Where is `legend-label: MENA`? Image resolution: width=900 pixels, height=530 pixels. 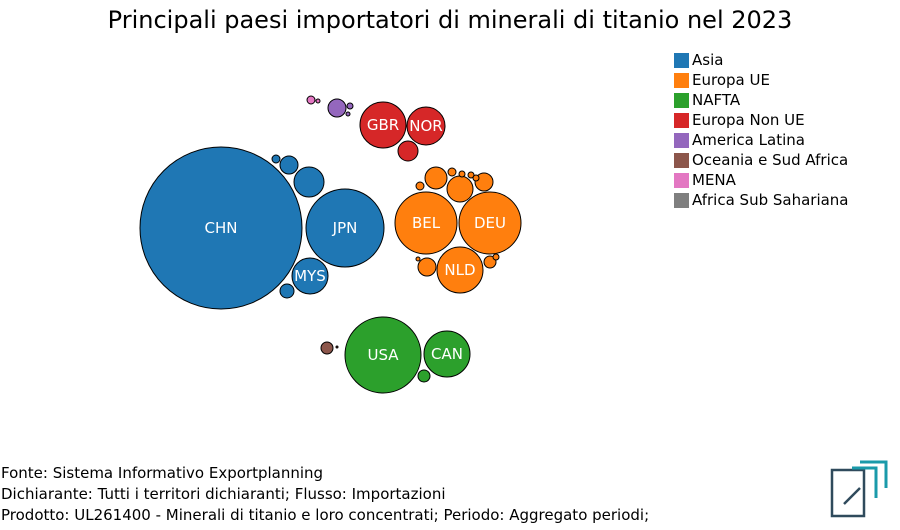
legend-label: MENA is located at coordinates (714, 180).